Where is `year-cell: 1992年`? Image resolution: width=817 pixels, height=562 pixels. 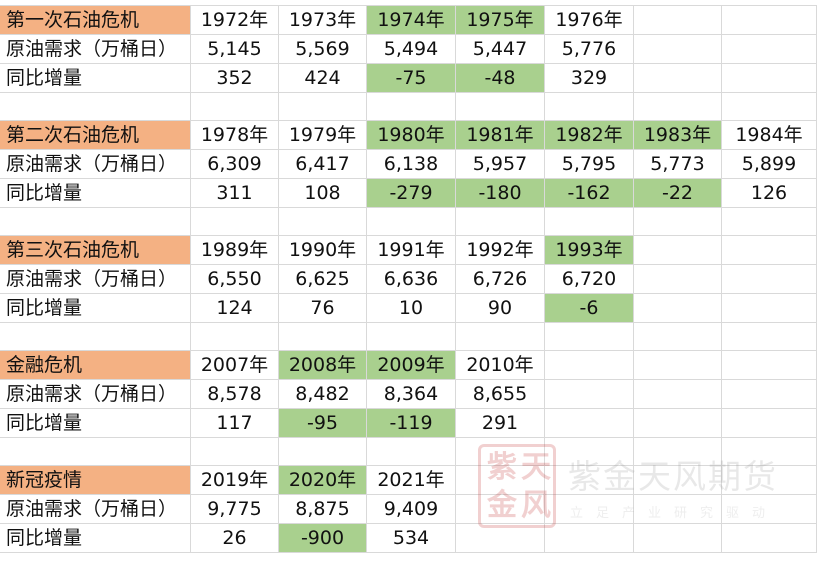 year-cell: 1992年 is located at coordinates (500, 250).